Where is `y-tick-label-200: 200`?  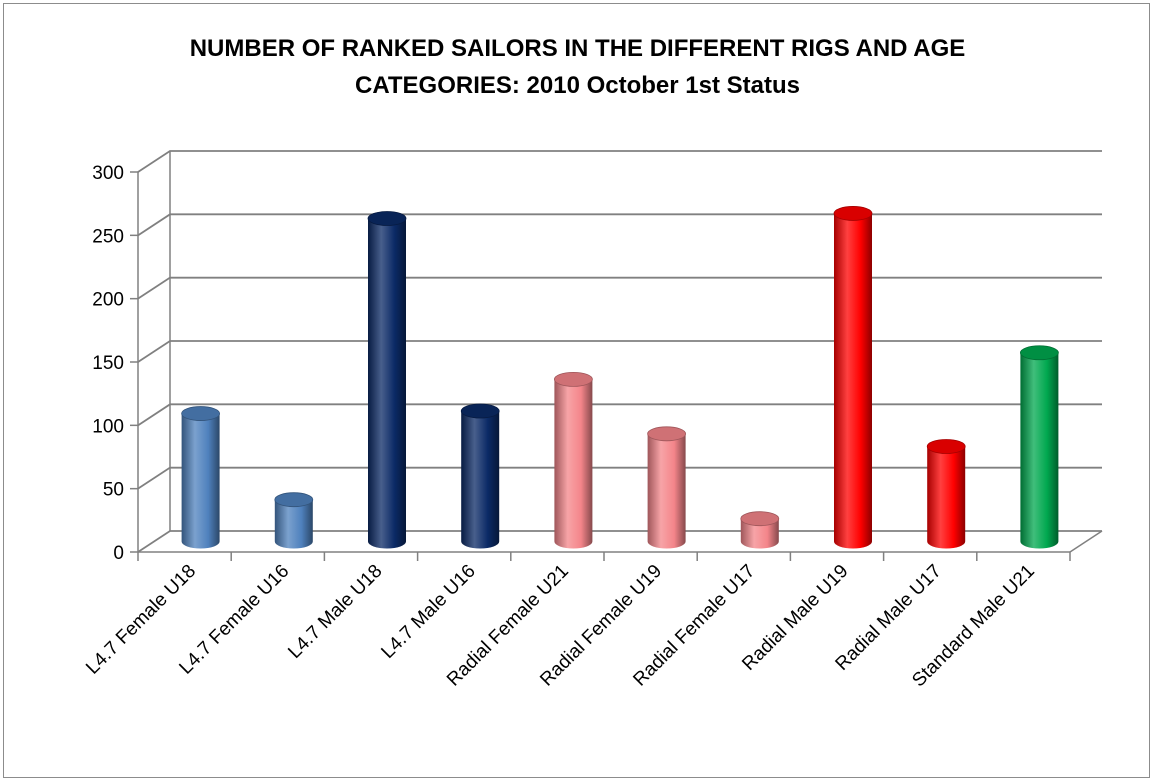 y-tick-label-200: 200 is located at coordinates (108, 300).